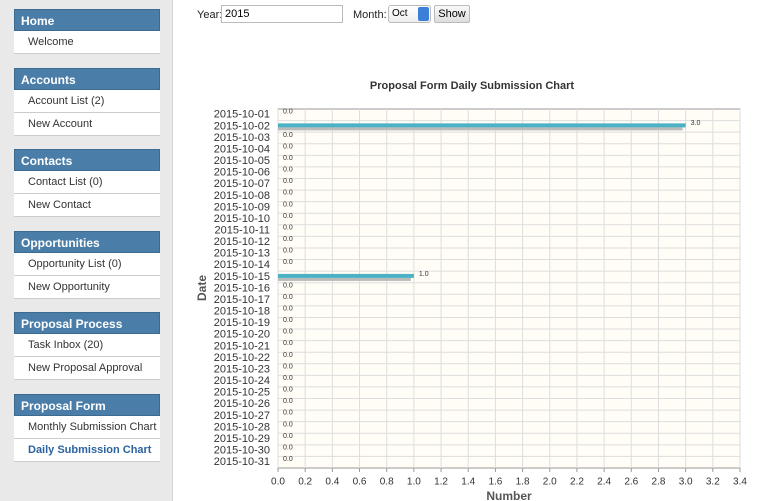 The image size is (767, 501). I want to click on y-tick-label: 2015-10-04, so click(242, 149).